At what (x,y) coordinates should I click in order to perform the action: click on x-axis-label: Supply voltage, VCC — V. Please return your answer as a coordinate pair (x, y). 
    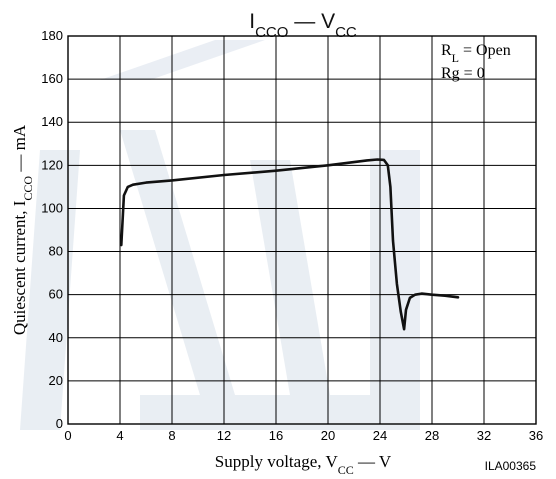
    Looking at the image, I should click on (303, 464).